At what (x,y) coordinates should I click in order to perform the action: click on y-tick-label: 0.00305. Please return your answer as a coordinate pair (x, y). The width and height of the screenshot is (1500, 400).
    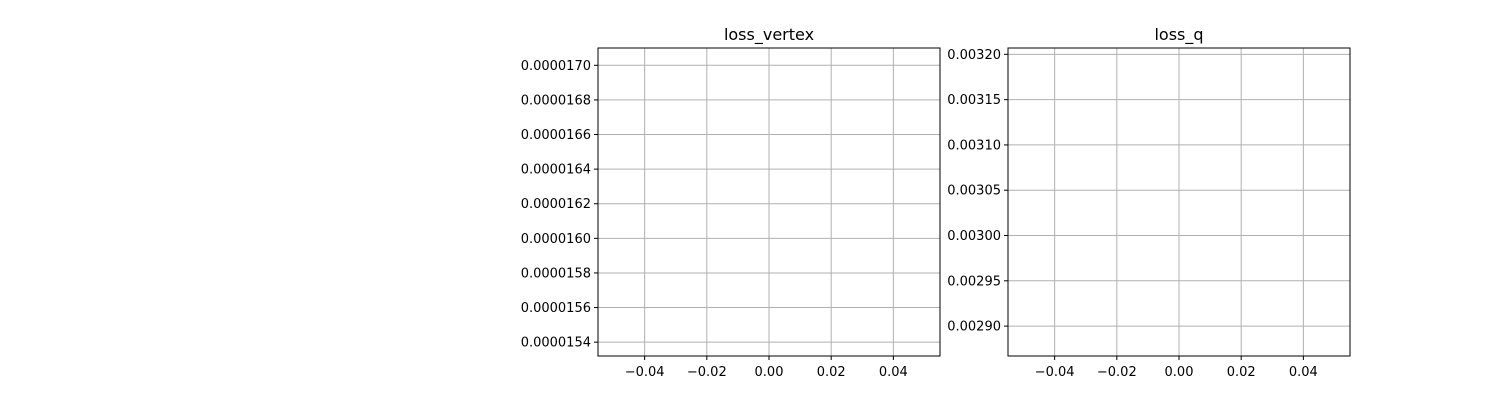
    Looking at the image, I should click on (974, 191).